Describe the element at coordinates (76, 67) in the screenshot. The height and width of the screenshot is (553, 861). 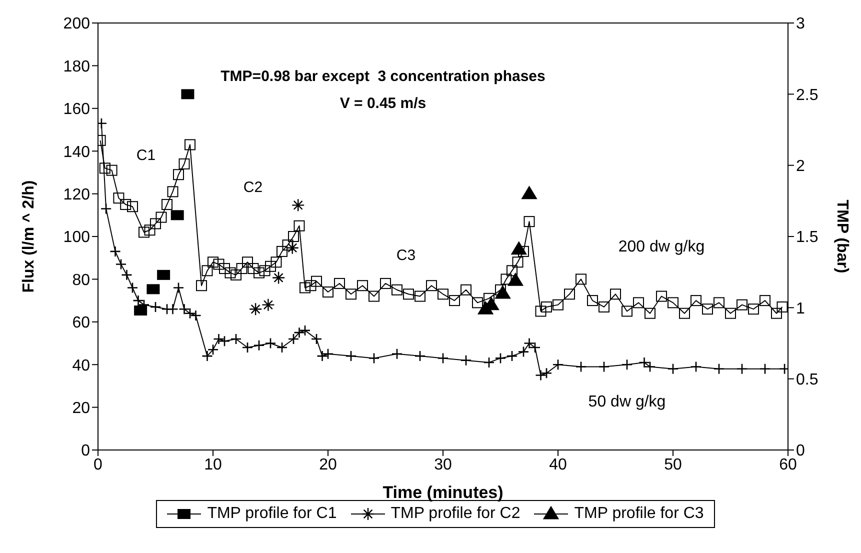
I see `y-tick-label: 180` at that location.